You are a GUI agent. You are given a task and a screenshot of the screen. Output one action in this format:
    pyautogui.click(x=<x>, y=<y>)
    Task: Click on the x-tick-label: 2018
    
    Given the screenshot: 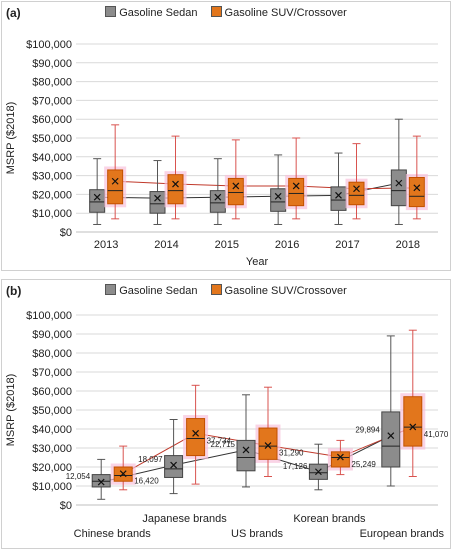 What is the action you would take?
    pyautogui.click(x=408, y=245)
    